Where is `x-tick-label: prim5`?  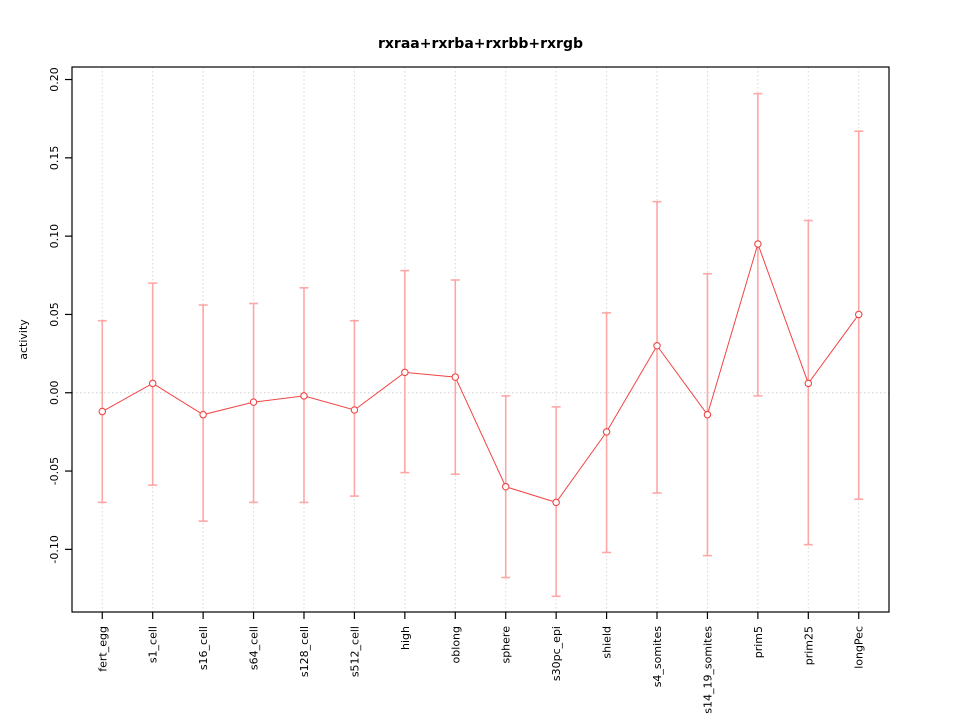 x-tick-label: prim5 is located at coordinates (758, 642).